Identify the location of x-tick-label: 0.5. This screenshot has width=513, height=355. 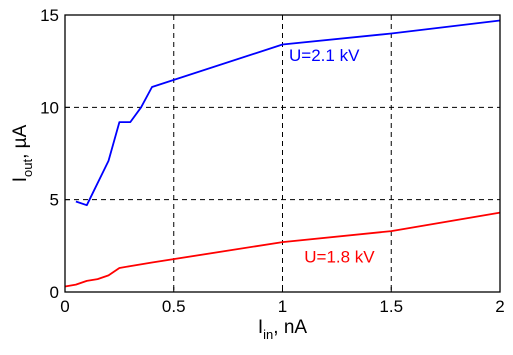
(174, 306).